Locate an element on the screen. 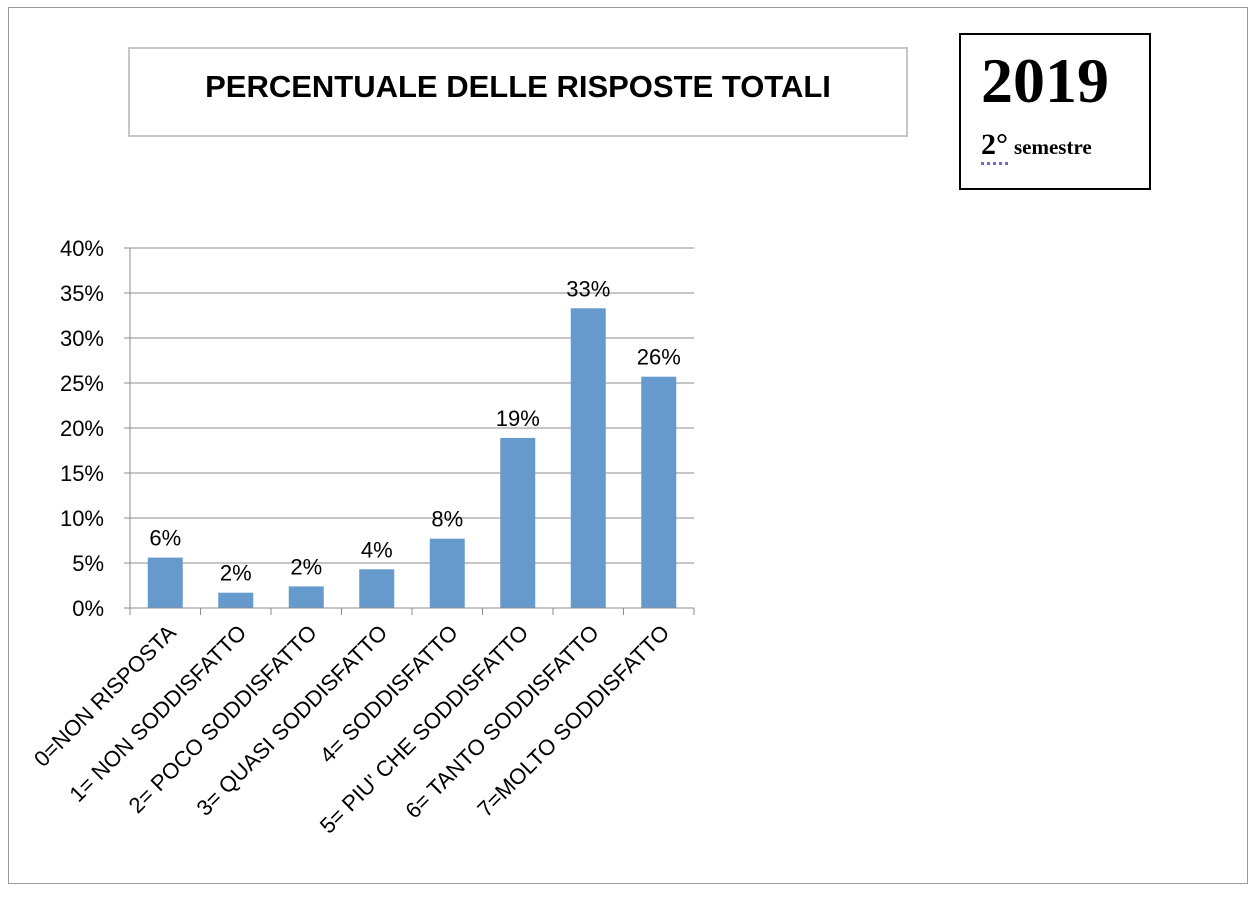 The height and width of the screenshot is (898, 1258). y-axis-ticks: 0% 5% 10% 15% 20% 25% 30% 35% 40% is located at coordinates (95, 428).